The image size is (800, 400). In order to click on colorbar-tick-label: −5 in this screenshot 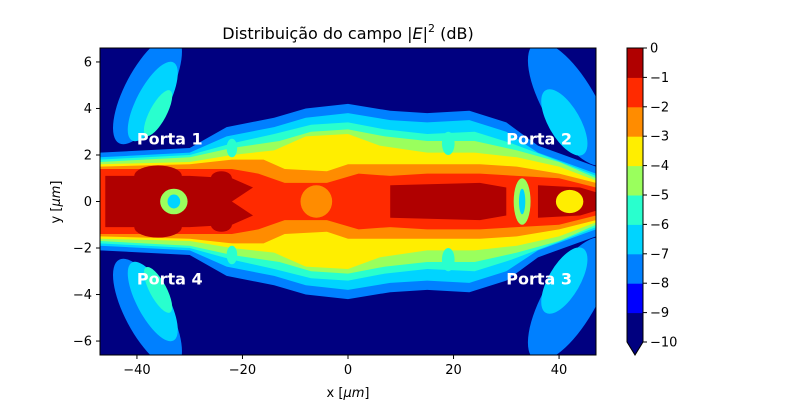, I will do `click(659, 196)`.